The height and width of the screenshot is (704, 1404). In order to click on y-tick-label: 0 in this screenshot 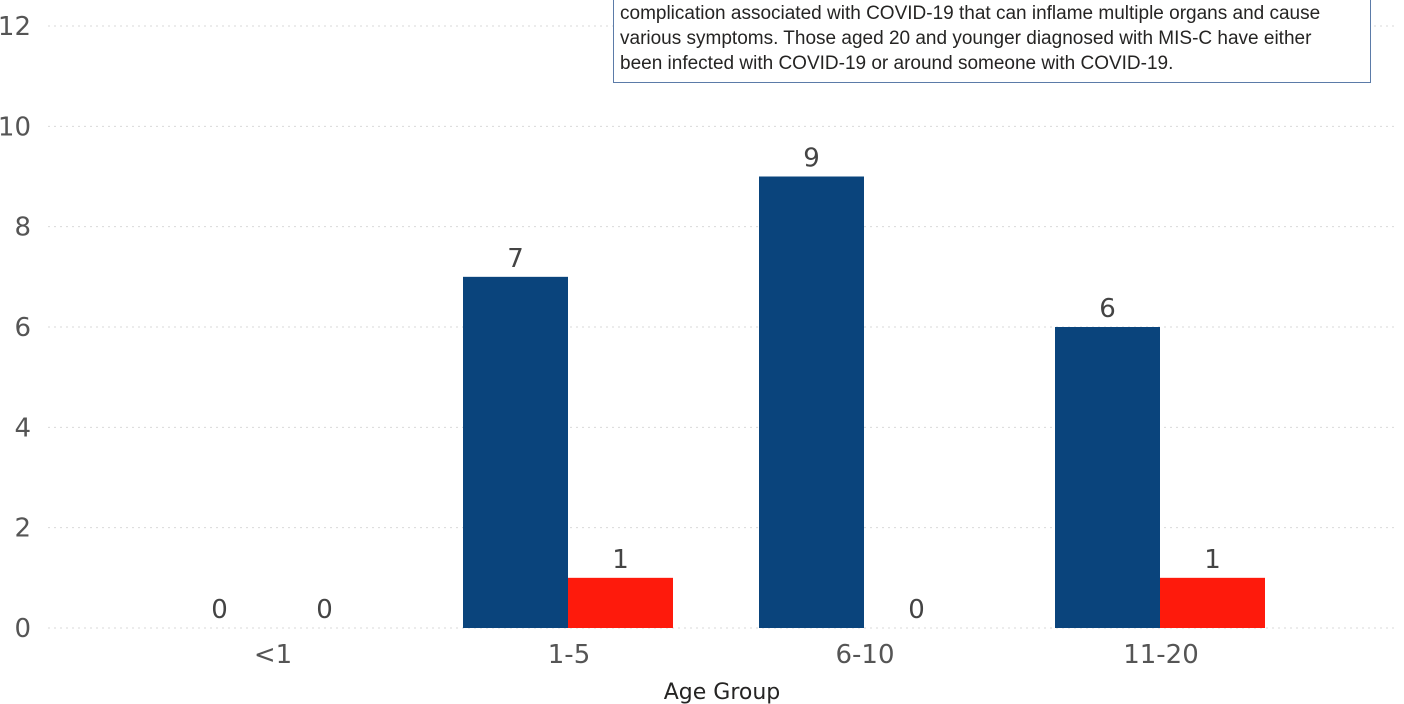, I will do `click(22, 629)`.